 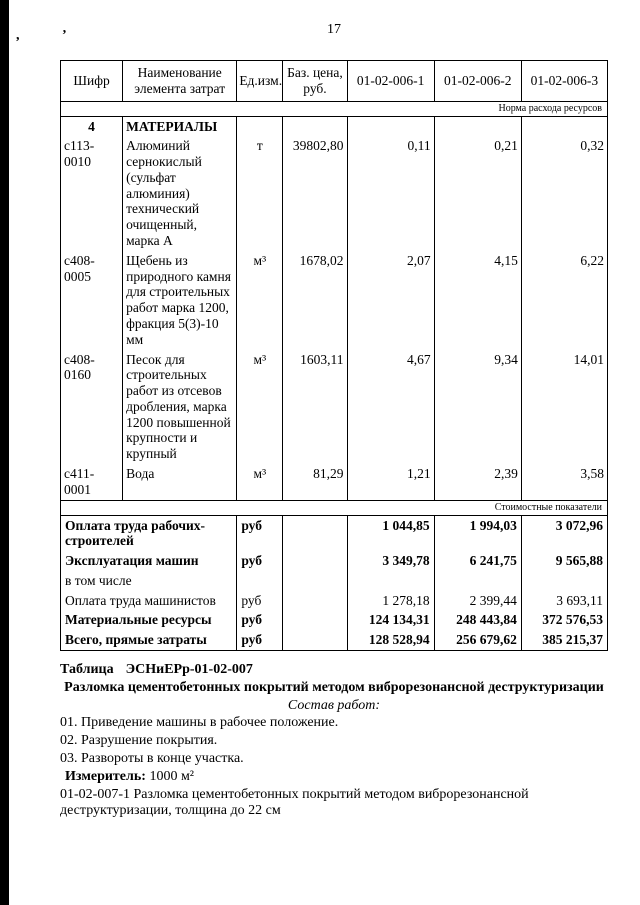 What do you see at coordinates (390, 561) in the screenshot?
I see `cost-value-1: 3 349,78` at bounding box center [390, 561].